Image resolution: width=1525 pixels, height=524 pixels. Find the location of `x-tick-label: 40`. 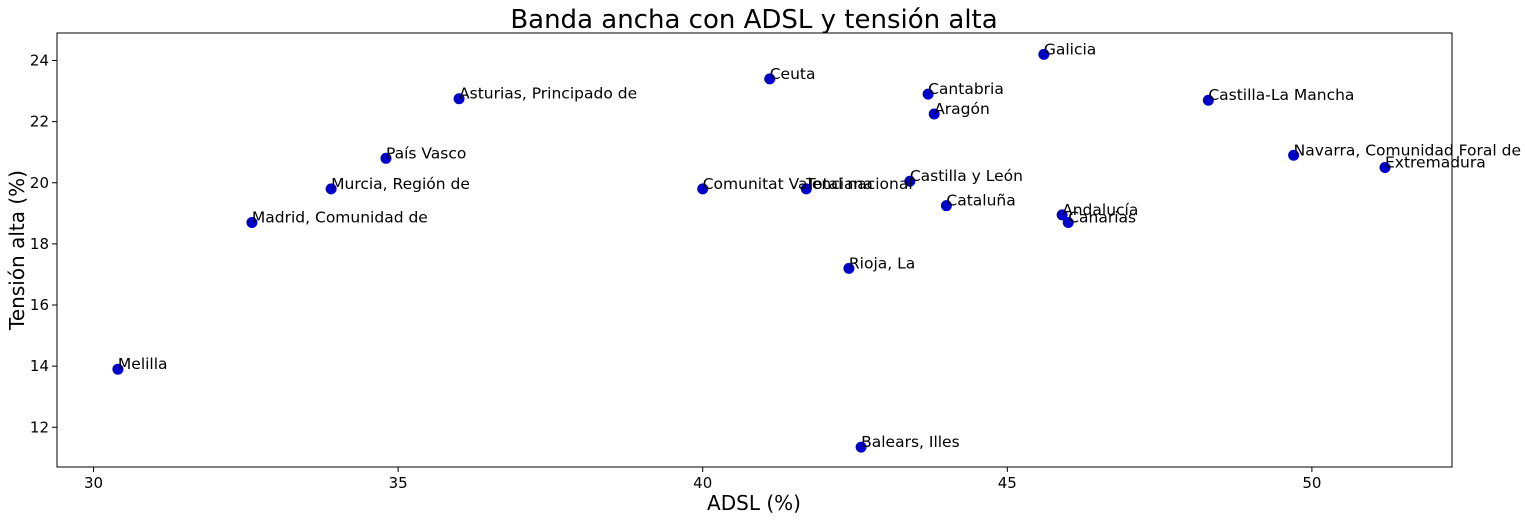

x-tick-label: 40 is located at coordinates (702, 483).